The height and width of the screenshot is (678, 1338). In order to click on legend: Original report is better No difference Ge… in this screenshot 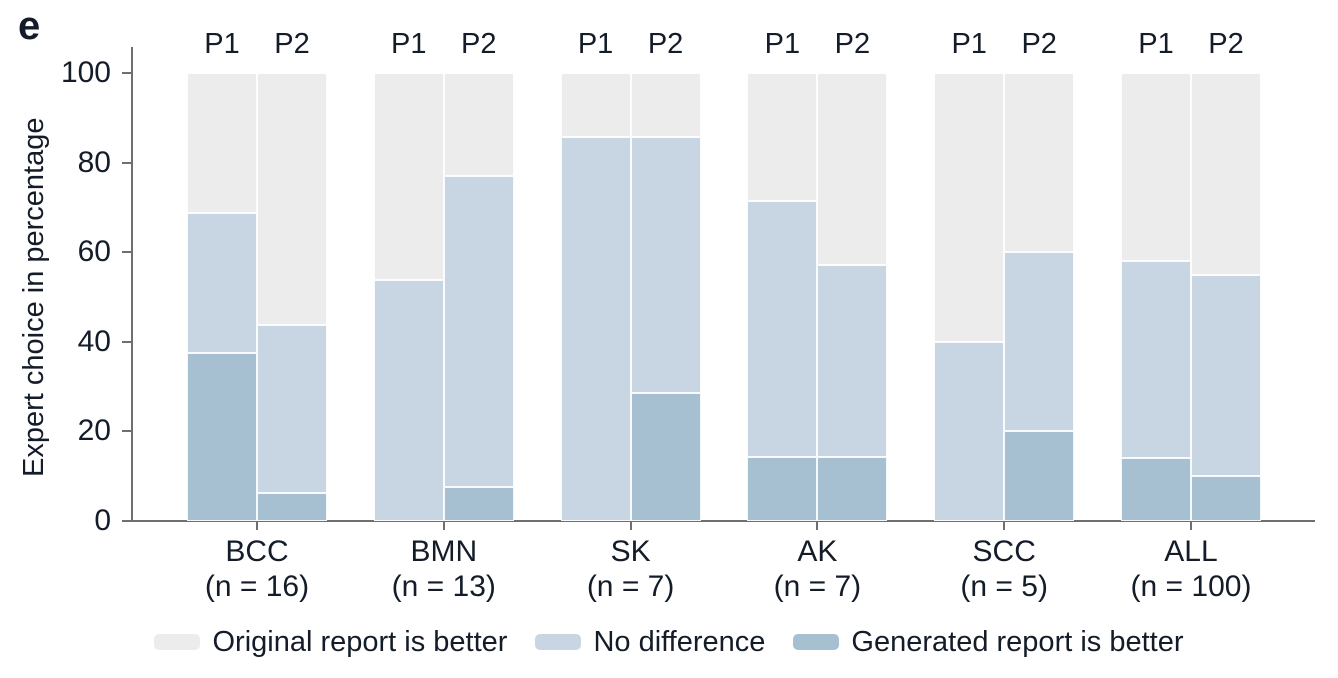, I will do `click(669, 642)`.